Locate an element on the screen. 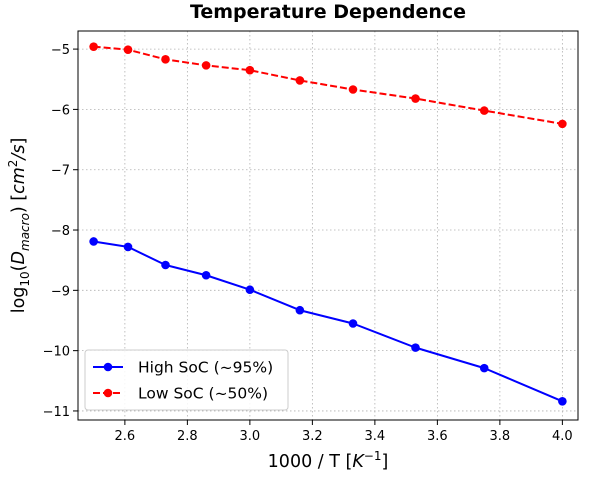 This screenshot has width=591, height=479. y-tick-label: −5 is located at coordinates (60, 50).